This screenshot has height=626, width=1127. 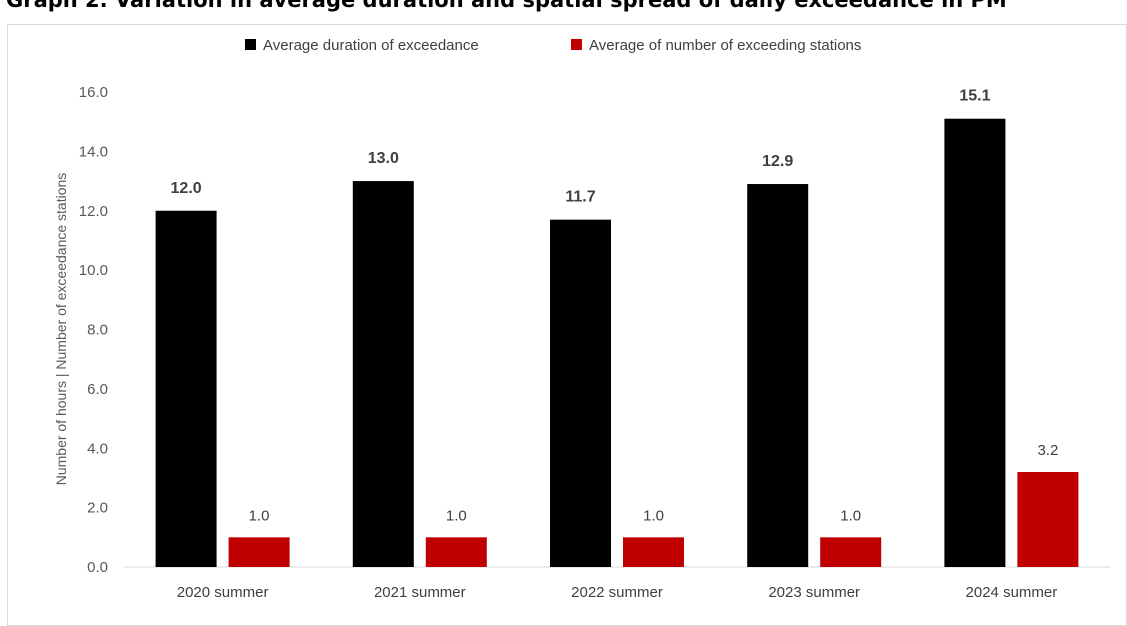 What do you see at coordinates (725, 45) in the screenshot?
I see `legend-label-2: Average of number of exceeding stations` at bounding box center [725, 45].